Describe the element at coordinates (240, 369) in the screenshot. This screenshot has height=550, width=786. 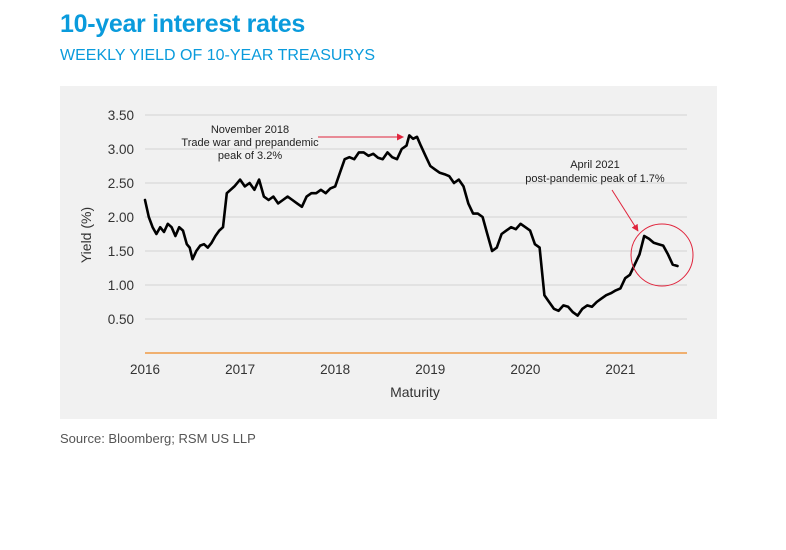
I see `x-tick-label: 2017` at that location.